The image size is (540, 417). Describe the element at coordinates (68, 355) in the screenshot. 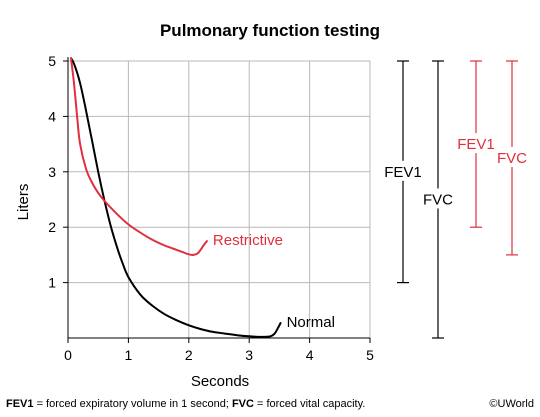

I see `x-tick-label: 0` at that location.